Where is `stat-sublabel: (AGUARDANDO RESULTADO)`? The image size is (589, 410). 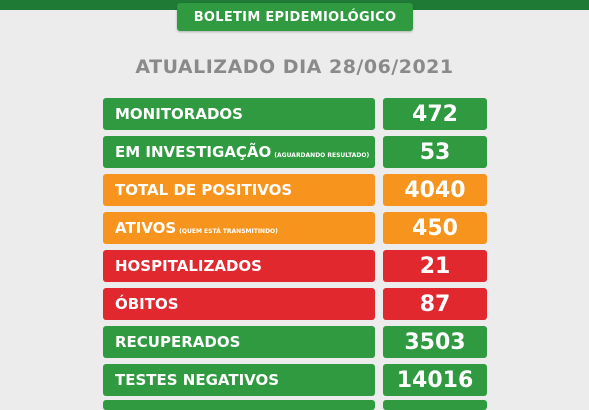
stat-sublabel: (AGUARDANDO RESULTADO) is located at coordinates (322, 155).